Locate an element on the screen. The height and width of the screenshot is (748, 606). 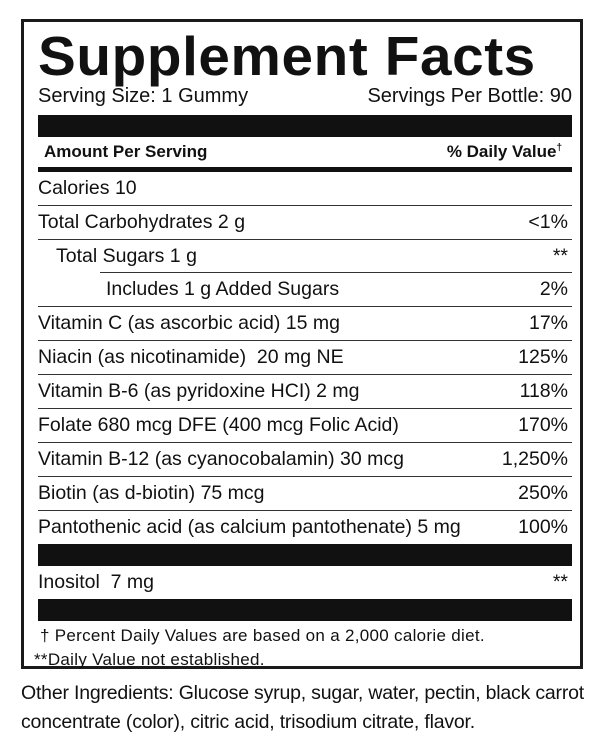
amount-per-serving-label: Amount Per Serving is located at coordinates (126, 151).